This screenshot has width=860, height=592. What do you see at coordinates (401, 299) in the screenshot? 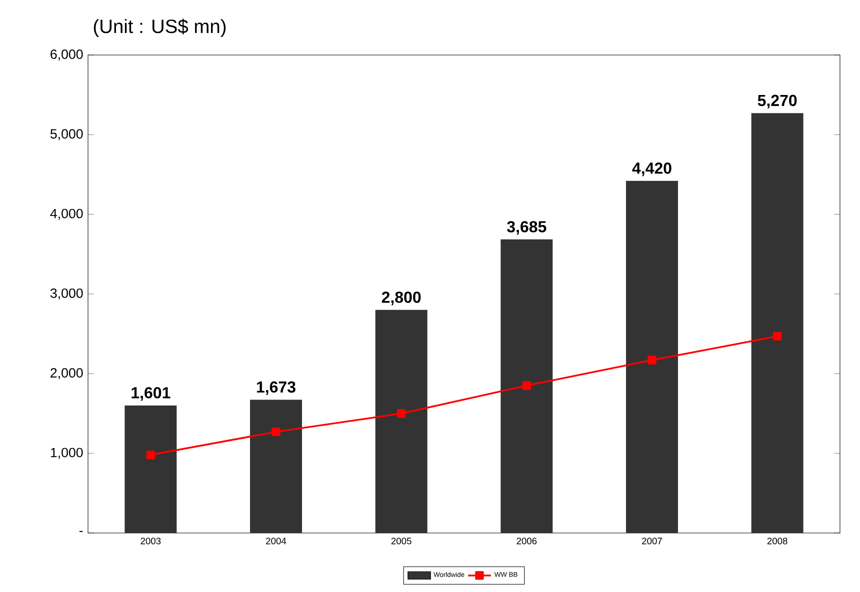
I see `data-label: 2,800` at bounding box center [401, 299].